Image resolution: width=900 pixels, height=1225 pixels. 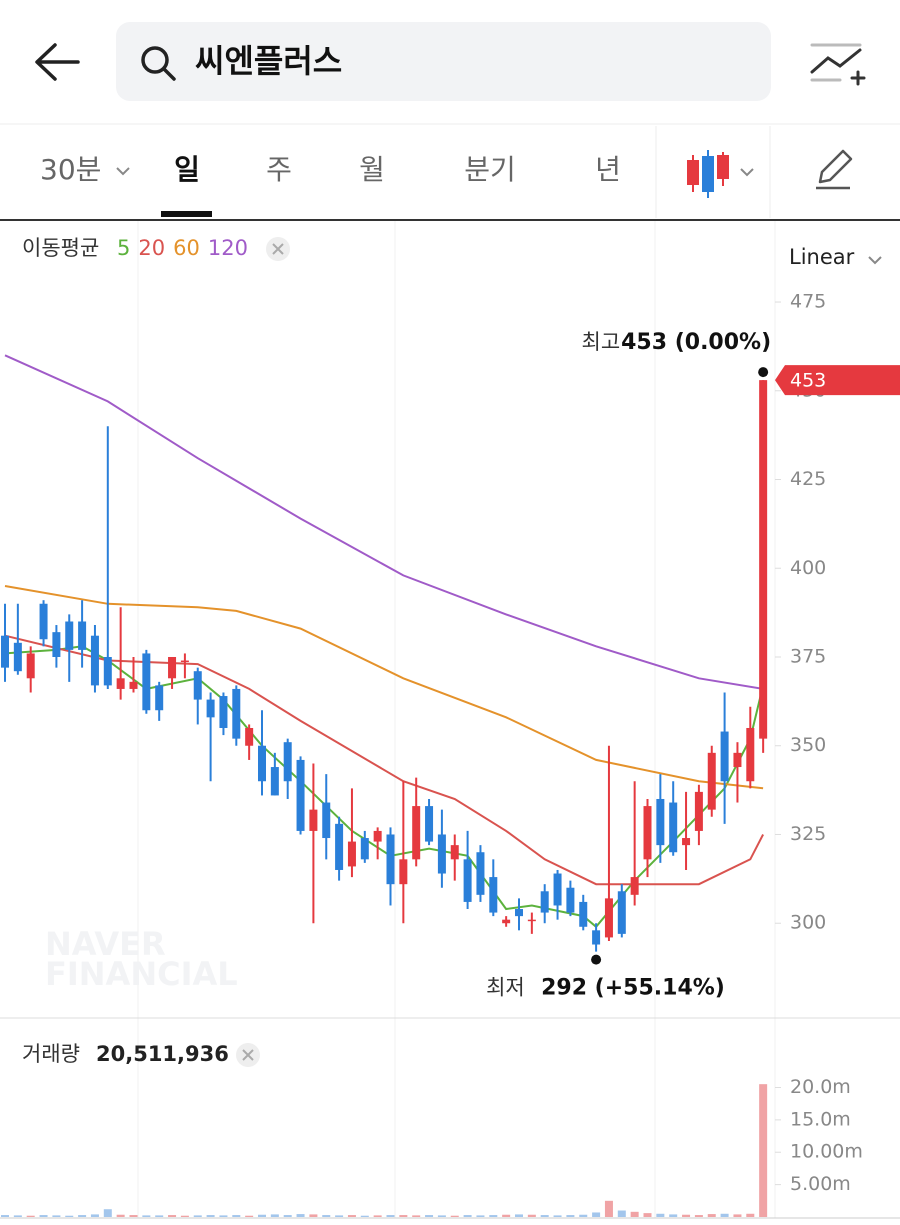 I want to click on legend-entry: 60, so click(x=186, y=248).